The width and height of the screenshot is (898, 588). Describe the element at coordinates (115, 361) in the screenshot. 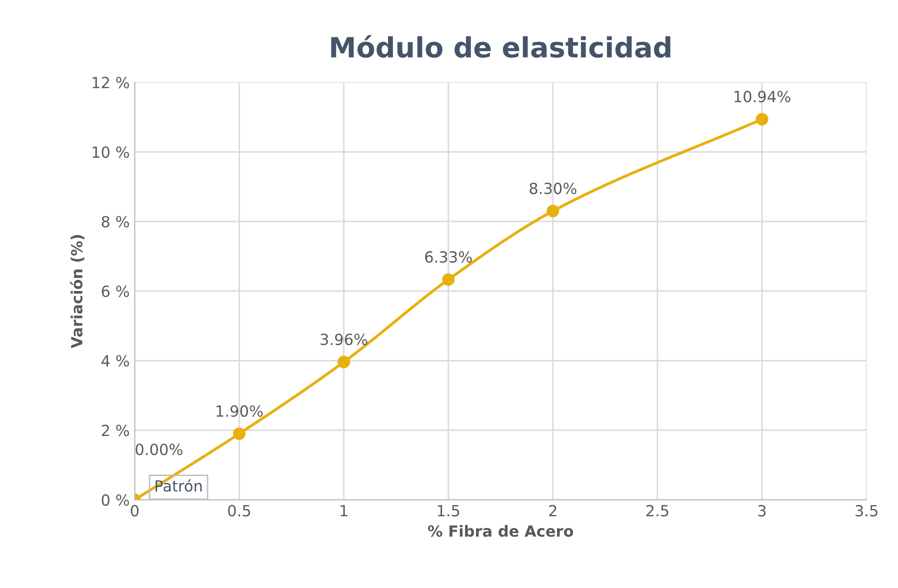

I see `y-tick-label: 4 %` at that location.